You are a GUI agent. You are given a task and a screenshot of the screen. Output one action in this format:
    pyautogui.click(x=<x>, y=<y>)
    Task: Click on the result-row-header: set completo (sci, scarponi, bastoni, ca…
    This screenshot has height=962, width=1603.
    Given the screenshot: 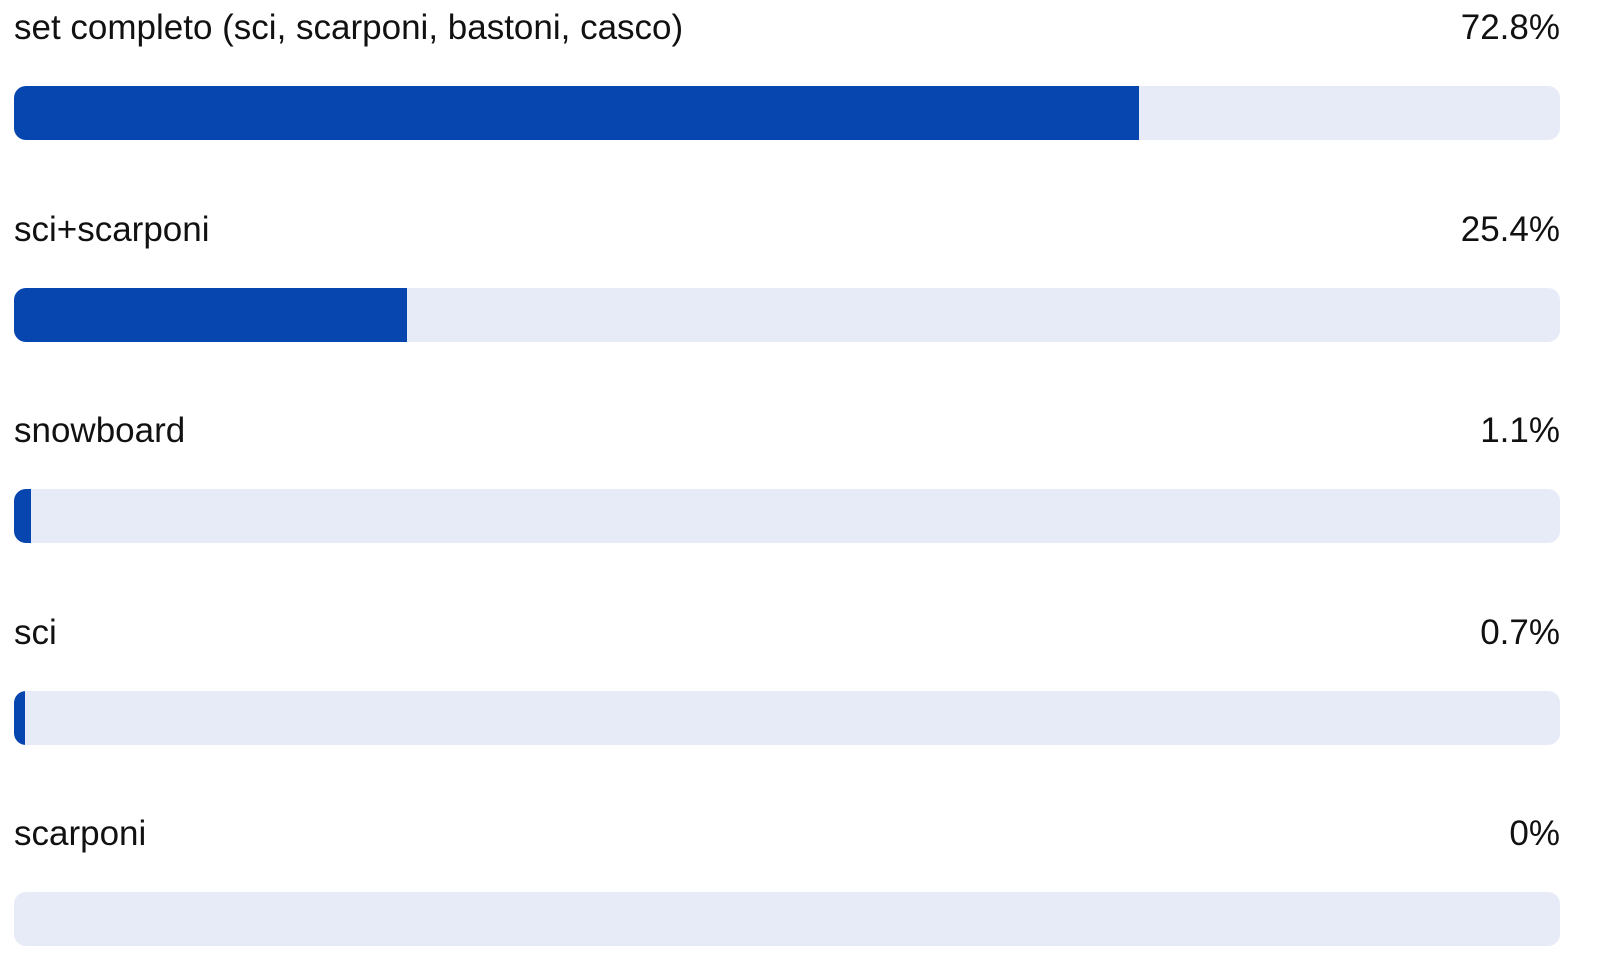 What is the action you would take?
    pyautogui.click(x=787, y=28)
    